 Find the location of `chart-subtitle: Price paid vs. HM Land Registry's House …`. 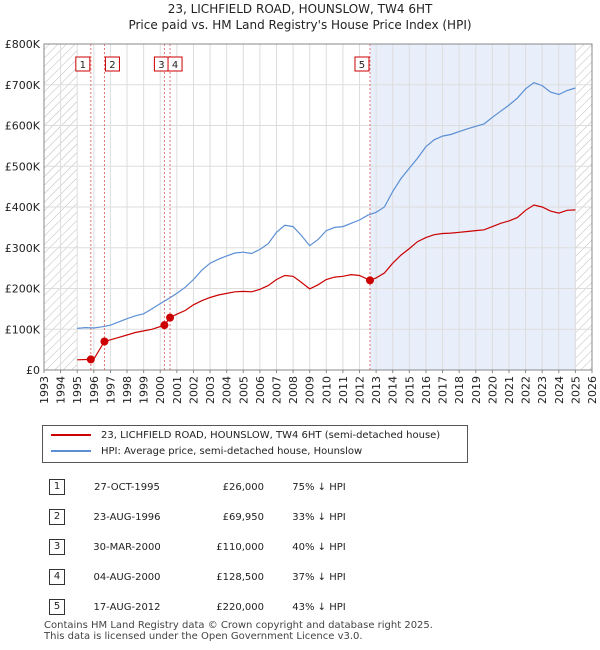

chart-subtitle: Price paid vs. HM Land Registry's House … is located at coordinates (300, 25).